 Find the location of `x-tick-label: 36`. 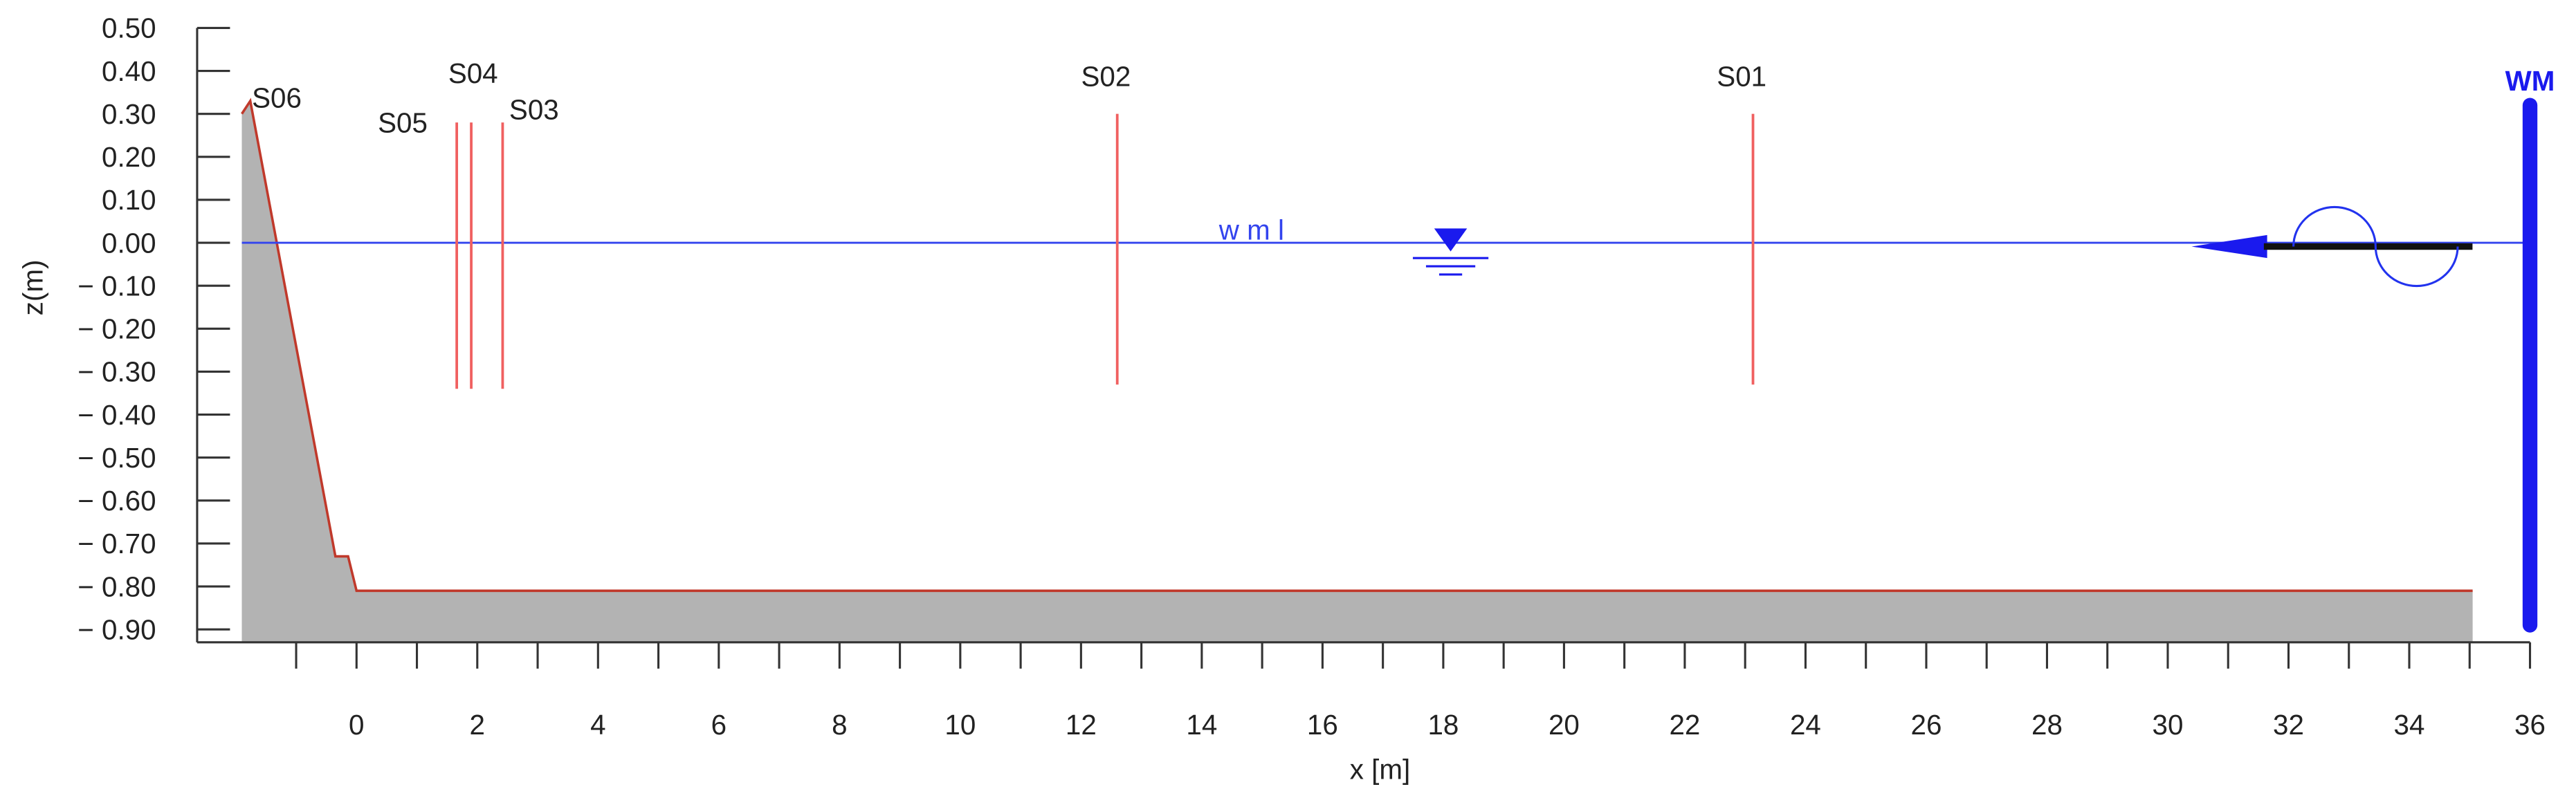

x-tick-label: 36 is located at coordinates (2530, 725).